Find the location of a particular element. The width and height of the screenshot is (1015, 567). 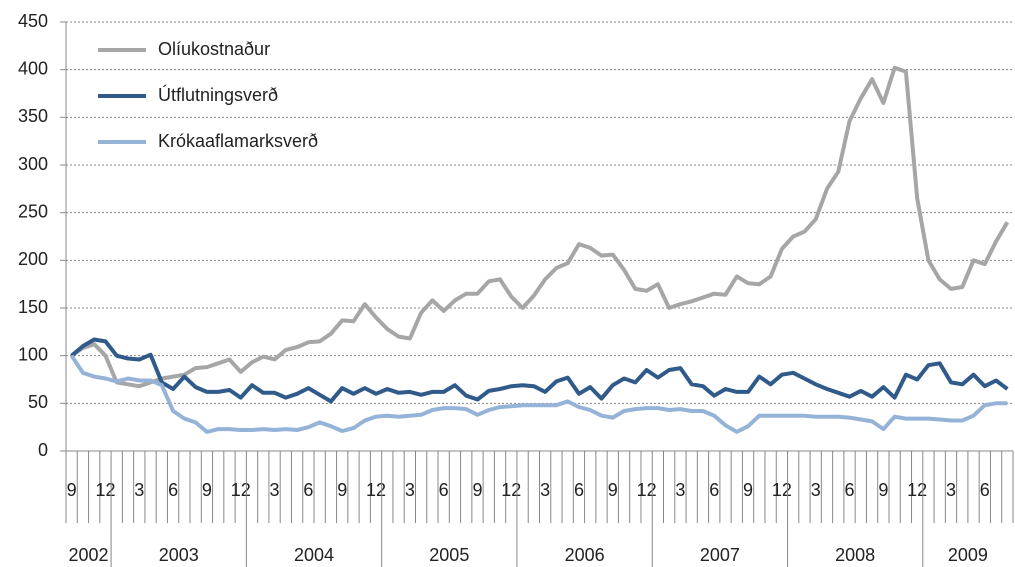

legend-label: Útflutningsverð is located at coordinates (218, 94).